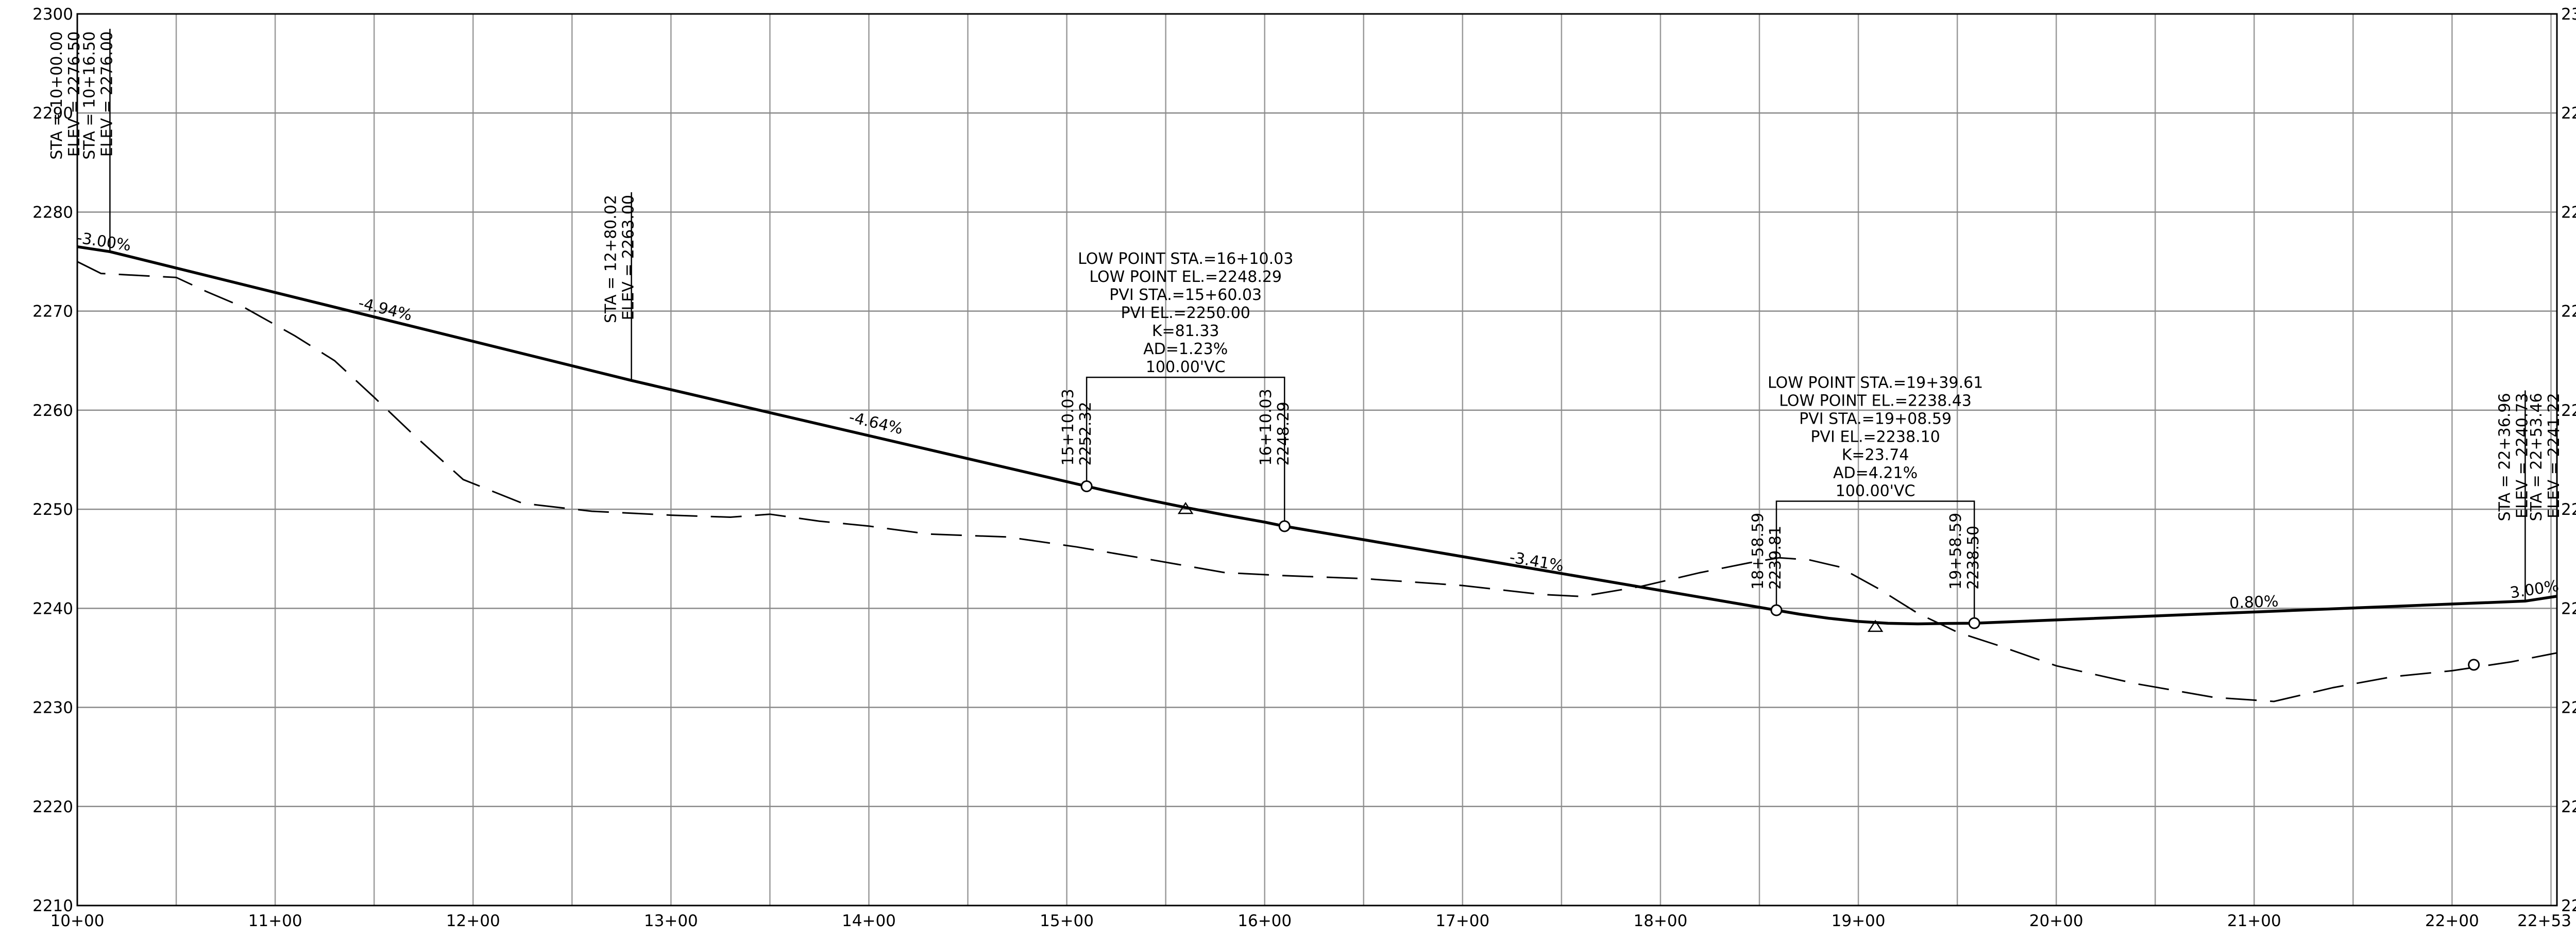  I want to click on grade-slope-label: 3.00%, so click(2535, 589).